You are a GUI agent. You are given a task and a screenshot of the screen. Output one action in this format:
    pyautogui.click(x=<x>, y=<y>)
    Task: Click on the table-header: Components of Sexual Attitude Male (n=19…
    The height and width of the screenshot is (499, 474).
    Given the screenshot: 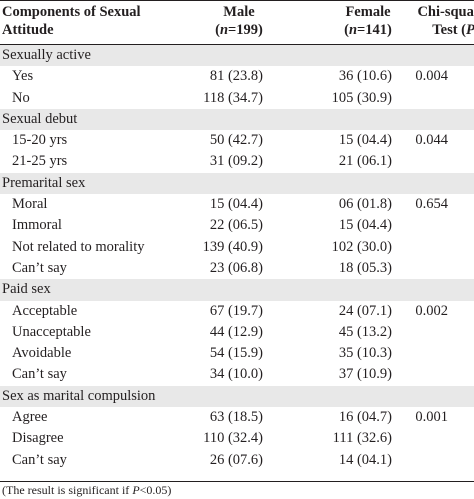 What is the action you would take?
    pyautogui.click(x=237, y=22)
    